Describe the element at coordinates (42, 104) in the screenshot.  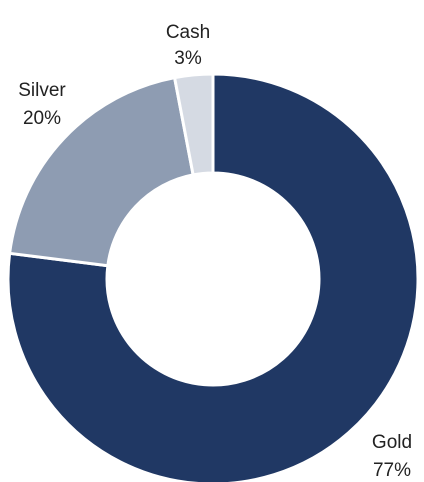
I see `label-silver: Silver 20%` at that location.